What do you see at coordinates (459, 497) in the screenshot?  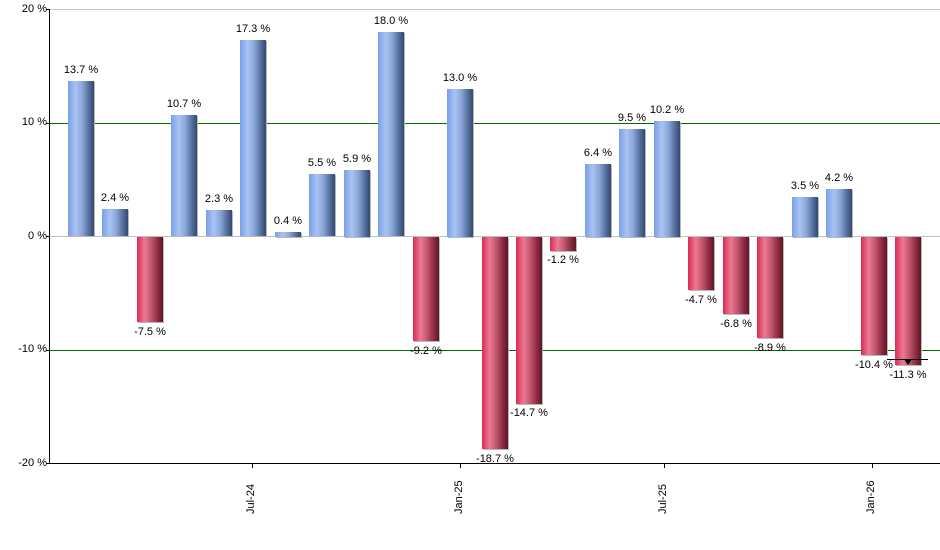 I see `x-tick-label: Jan-25` at bounding box center [459, 497].